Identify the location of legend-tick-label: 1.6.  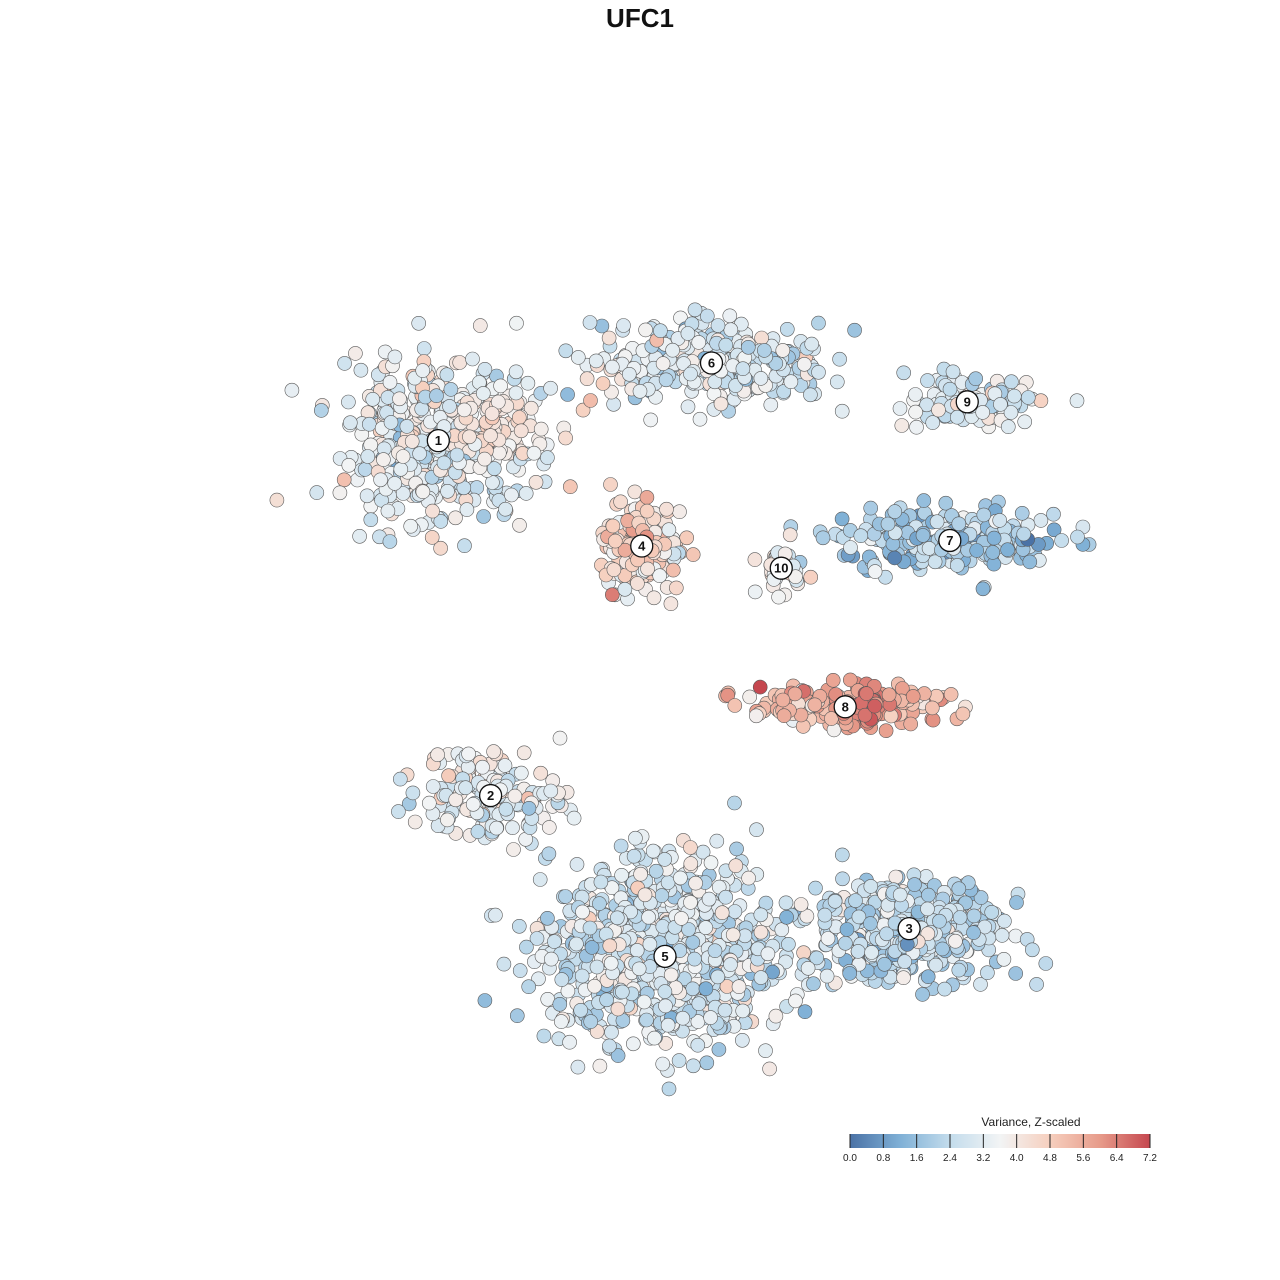
(917, 1158).